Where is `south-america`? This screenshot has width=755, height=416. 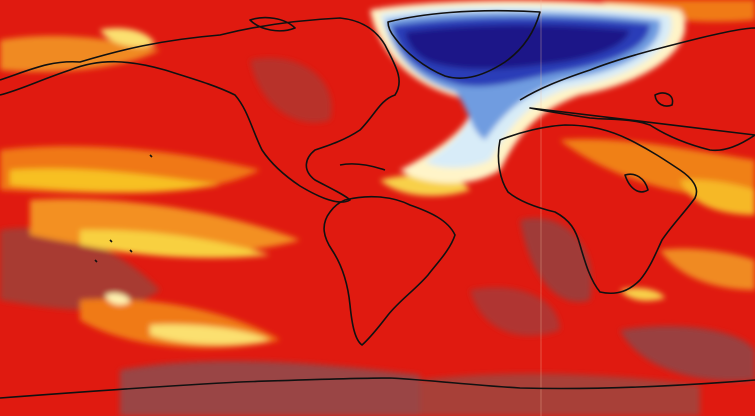 south-america is located at coordinates (389, 270).